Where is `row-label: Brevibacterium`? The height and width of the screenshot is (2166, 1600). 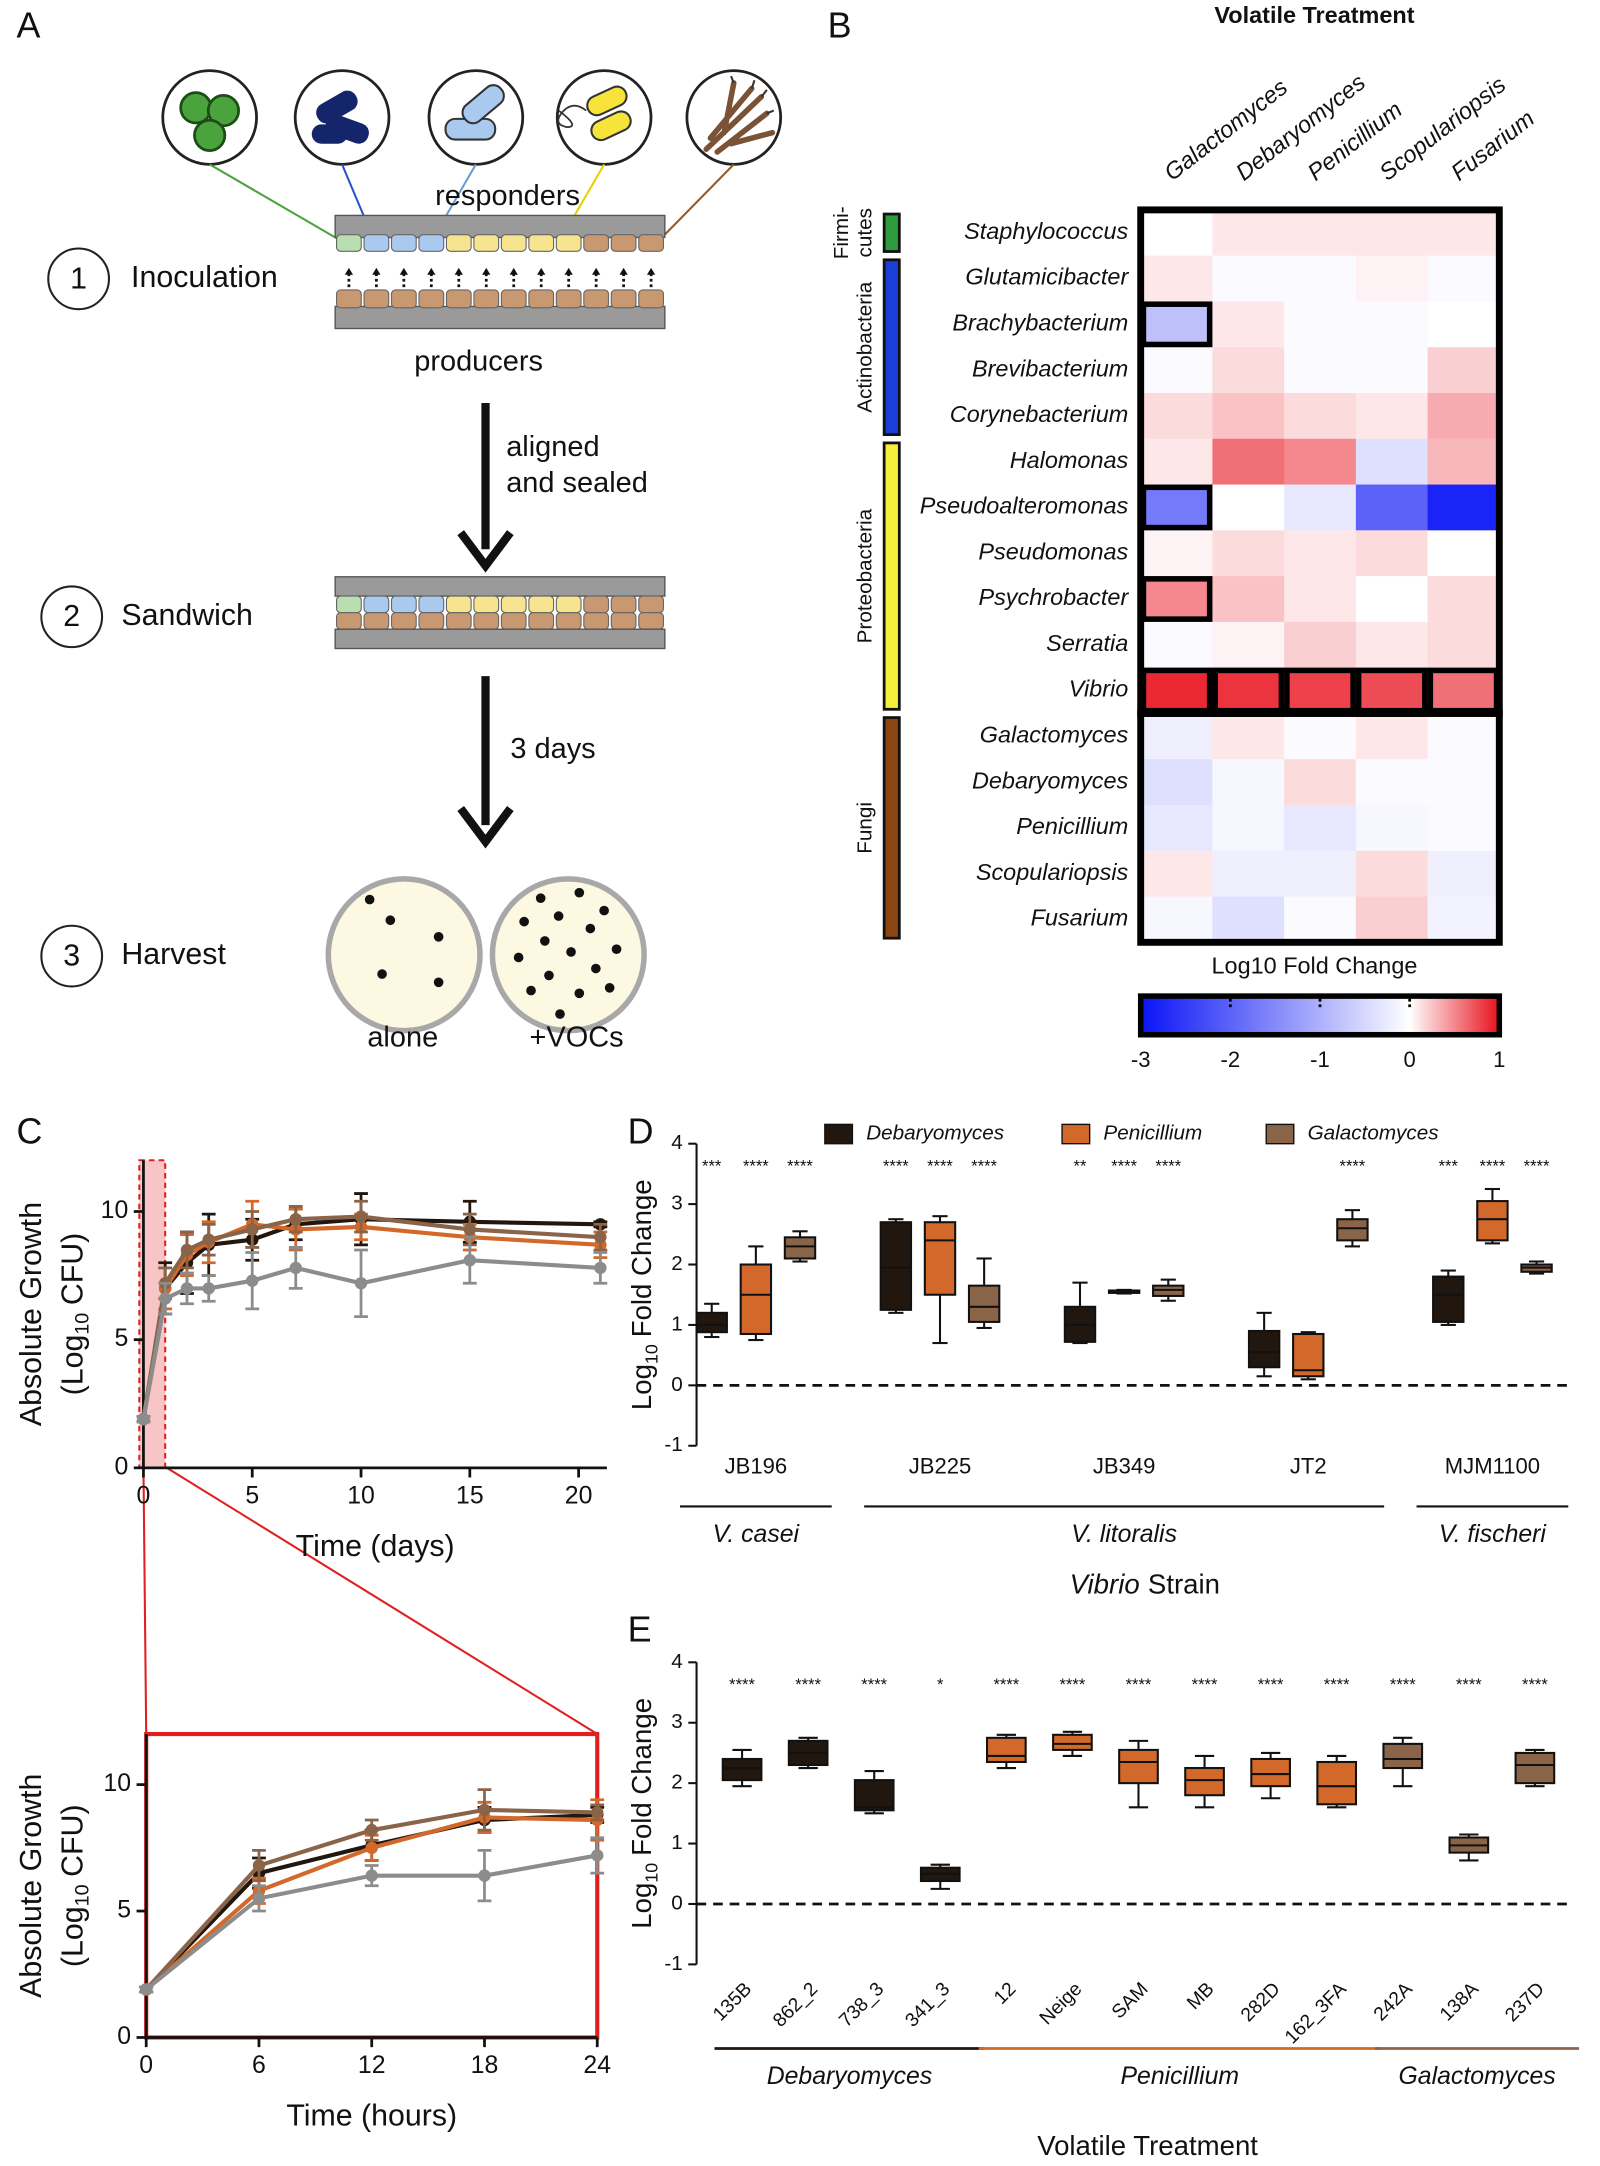
row-label: Brevibacterium is located at coordinates (1050, 368).